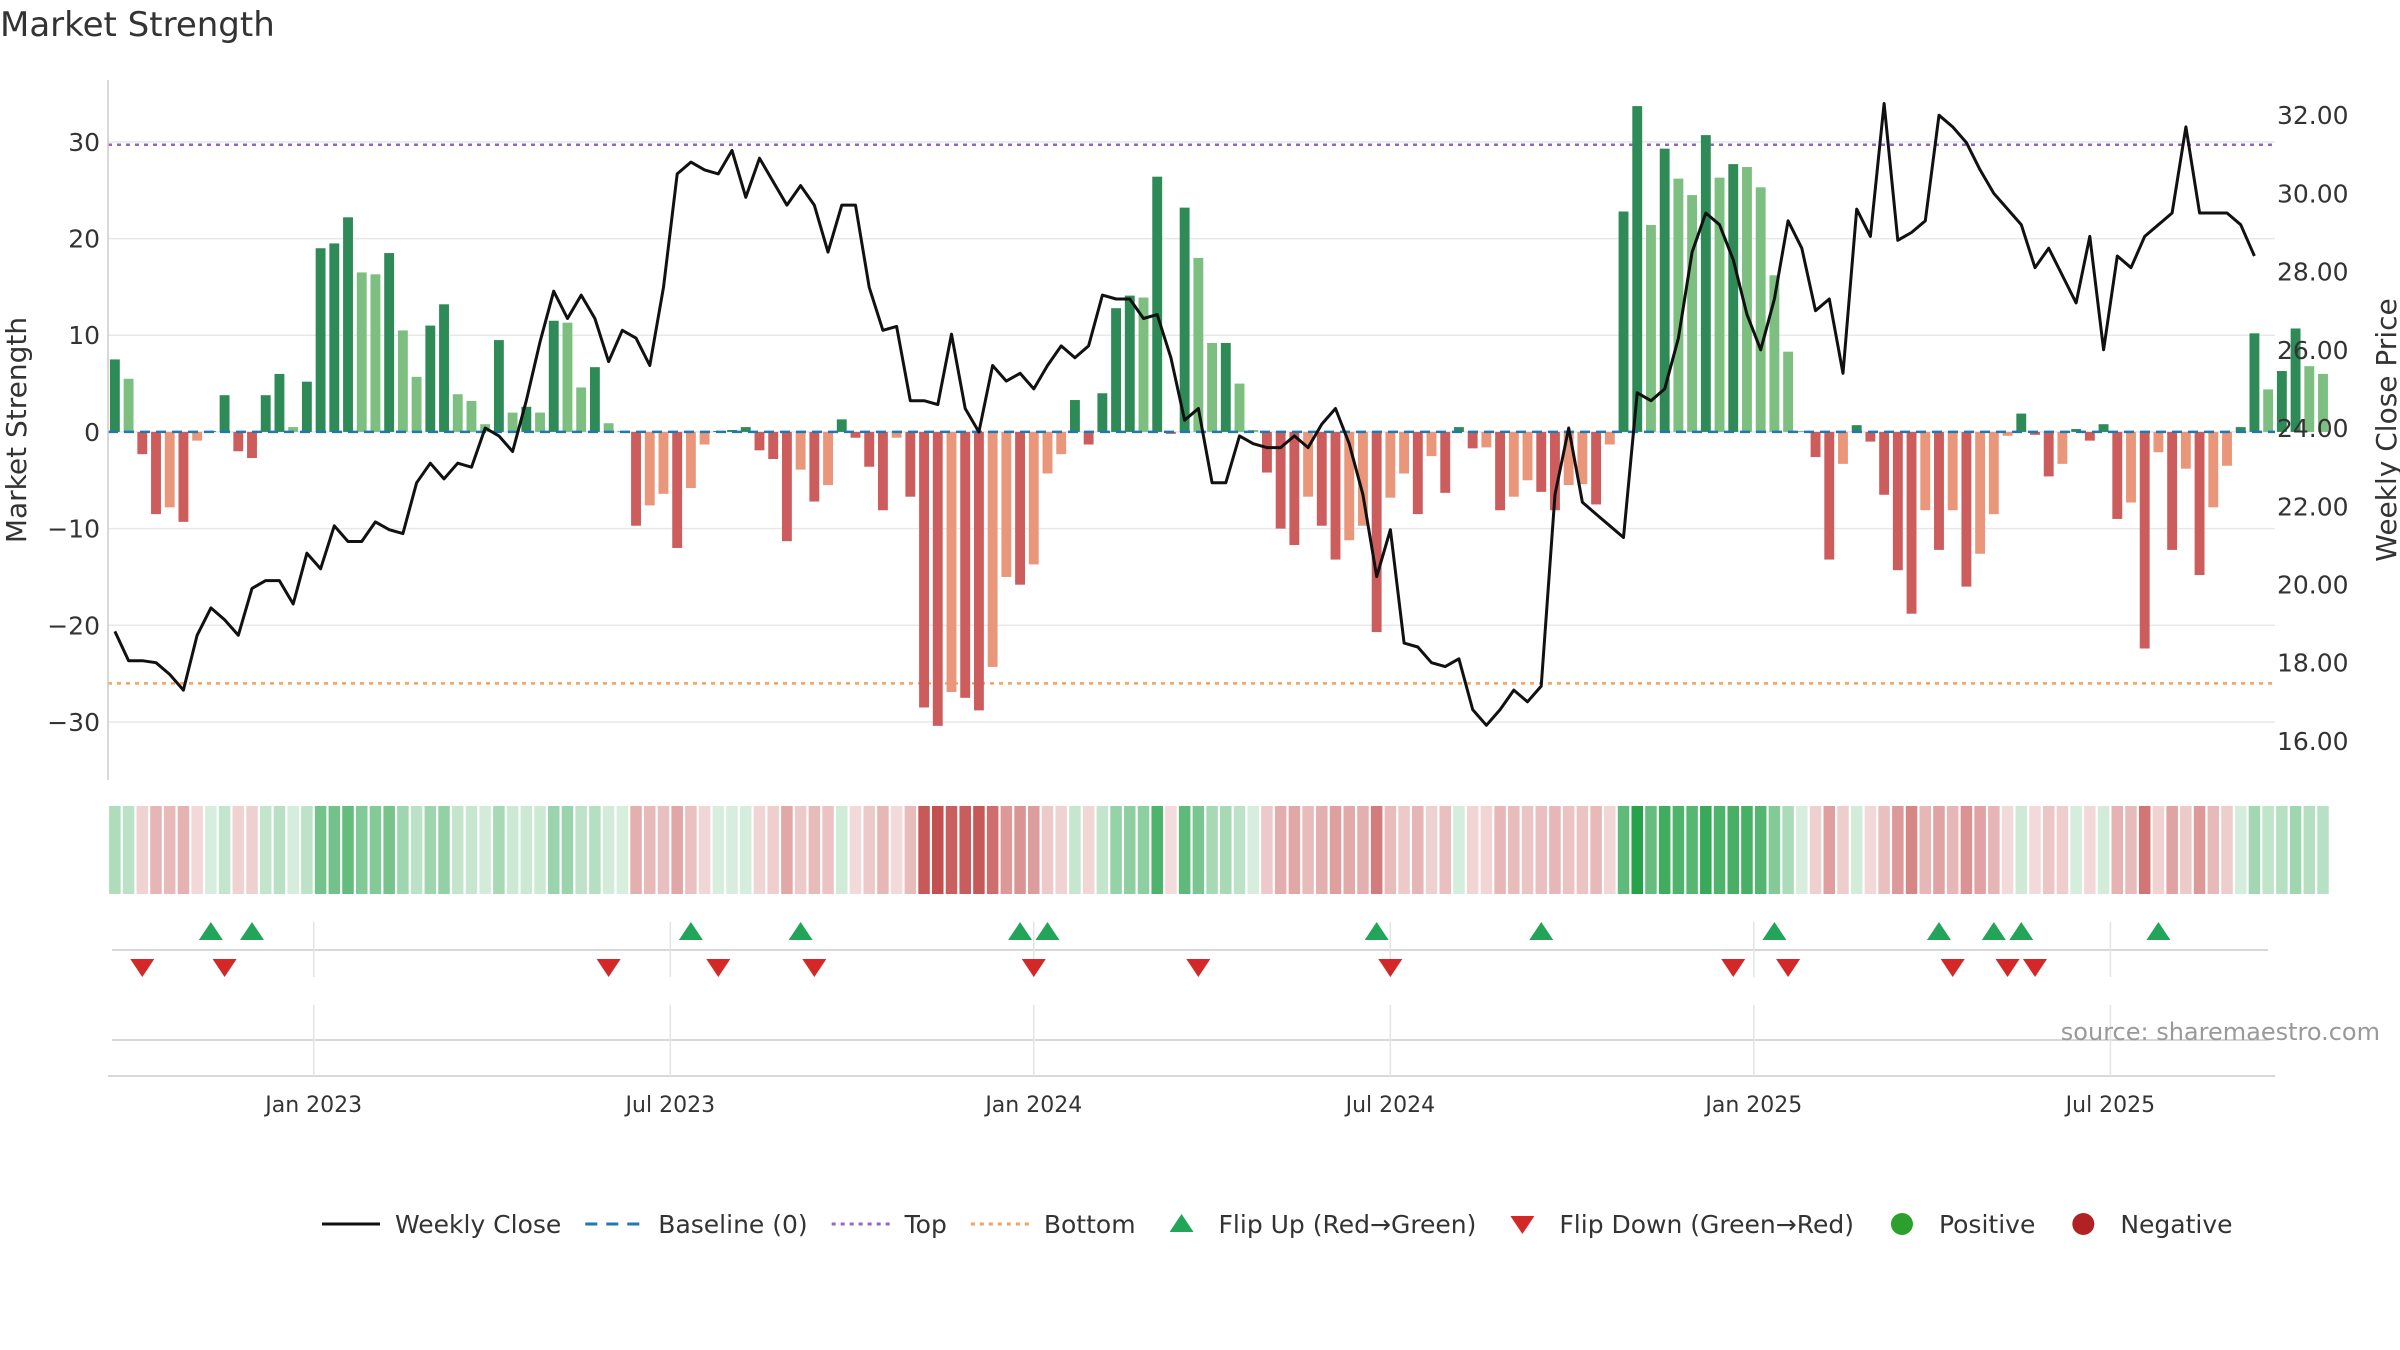 The image size is (2400, 1350). I want to click on legend-label: Bottom, so click(1090, 1224).